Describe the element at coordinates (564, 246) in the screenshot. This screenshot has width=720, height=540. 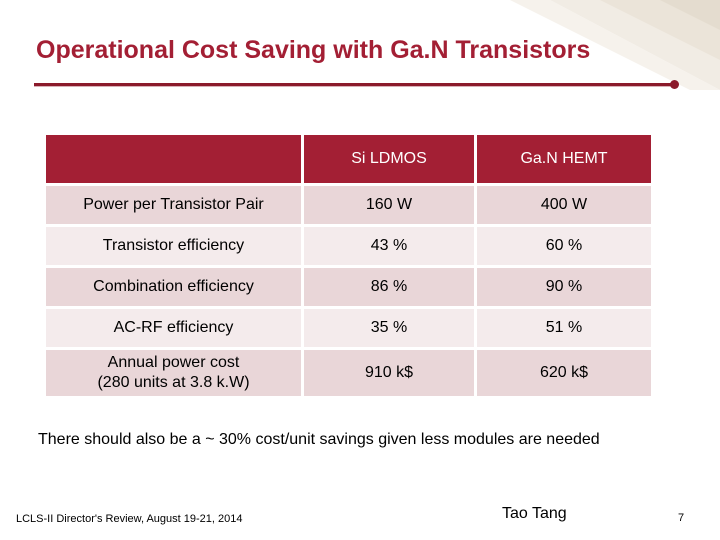
I see `gan-value: 60 %` at that location.